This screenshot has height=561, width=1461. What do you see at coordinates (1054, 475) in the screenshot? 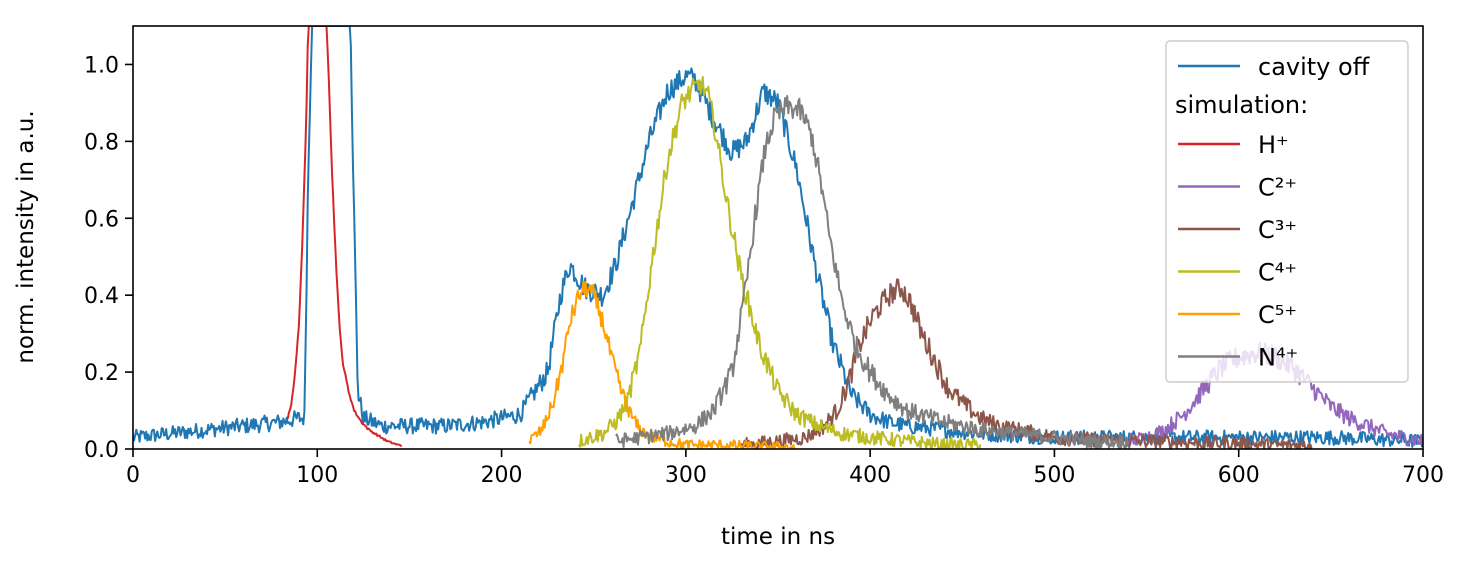
I see `x-tick-label: 500` at bounding box center [1054, 475].